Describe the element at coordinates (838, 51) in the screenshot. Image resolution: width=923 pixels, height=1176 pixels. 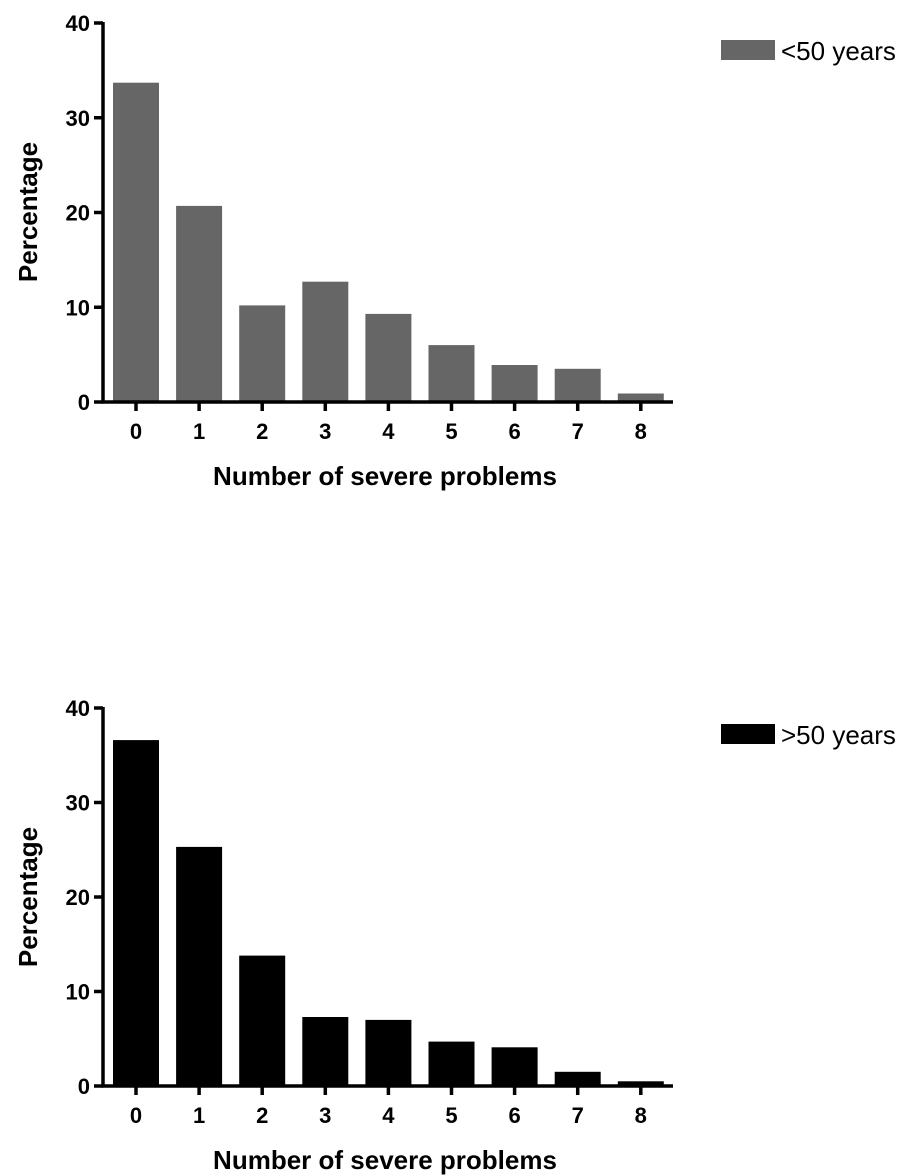
I see `legend-label: <50 years` at that location.